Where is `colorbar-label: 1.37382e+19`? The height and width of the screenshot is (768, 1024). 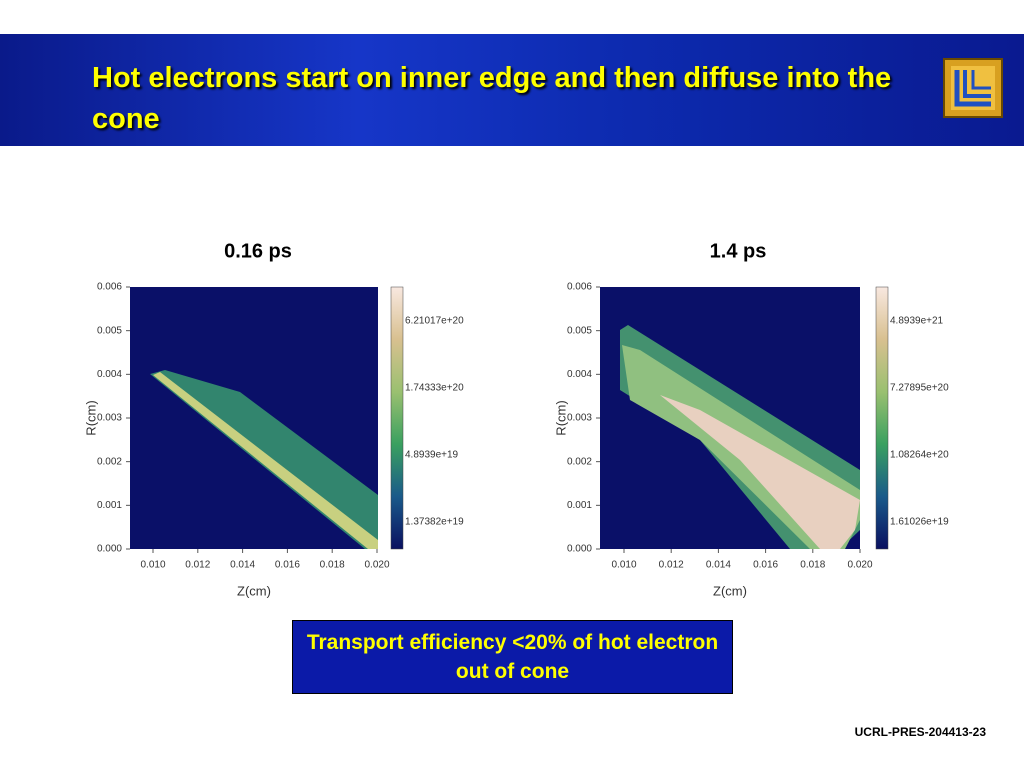
colorbar-label: 1.37382e+19 is located at coordinates (434, 522).